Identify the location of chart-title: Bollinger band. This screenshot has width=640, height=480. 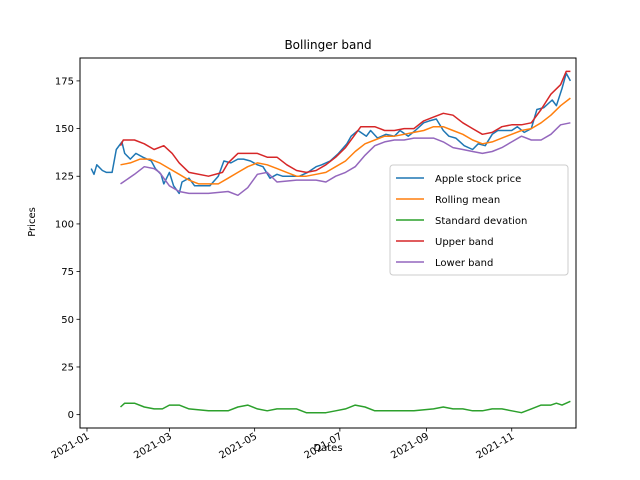
(327, 45).